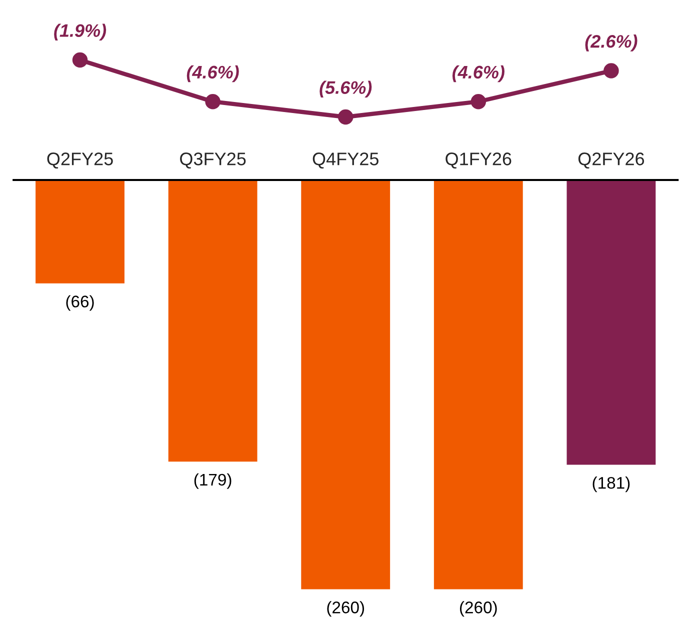  I want to click on data-label: (1.9%), so click(80, 32).